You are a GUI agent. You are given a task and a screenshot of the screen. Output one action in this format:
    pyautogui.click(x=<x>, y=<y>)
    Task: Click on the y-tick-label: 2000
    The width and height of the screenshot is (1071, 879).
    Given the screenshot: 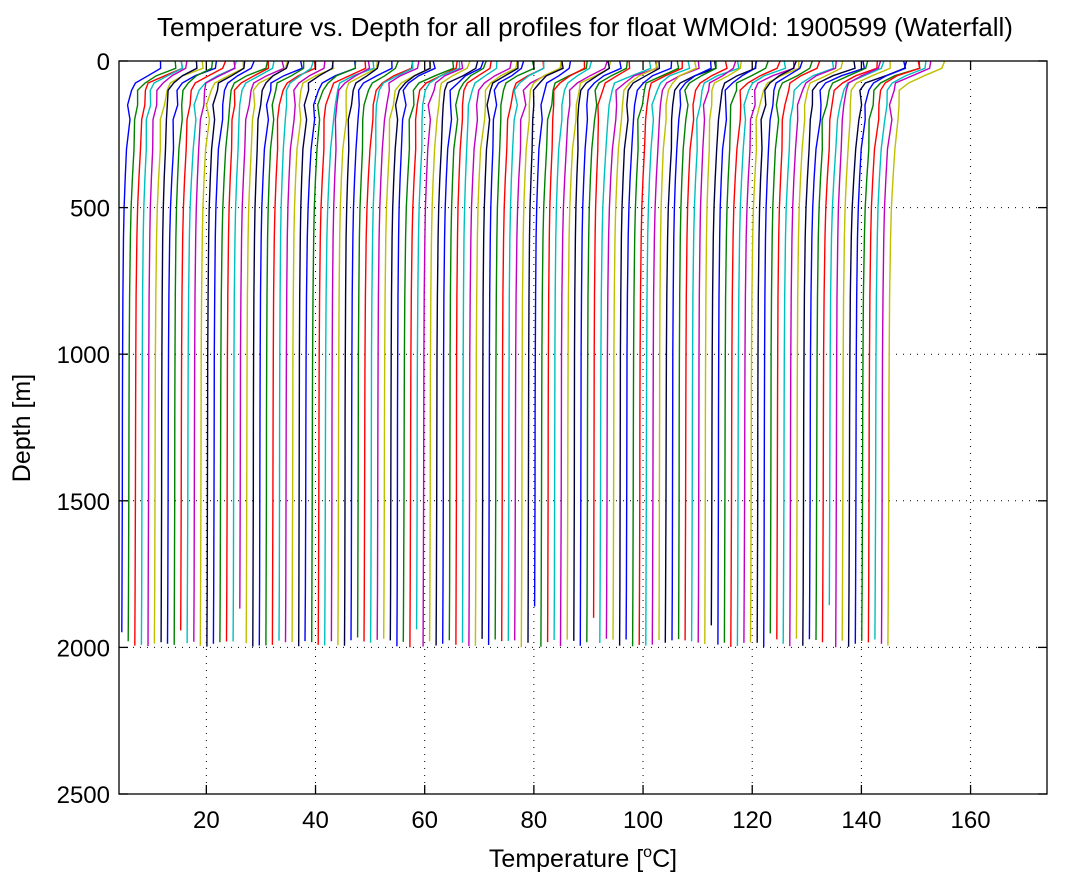 What is the action you would take?
    pyautogui.click(x=83, y=648)
    